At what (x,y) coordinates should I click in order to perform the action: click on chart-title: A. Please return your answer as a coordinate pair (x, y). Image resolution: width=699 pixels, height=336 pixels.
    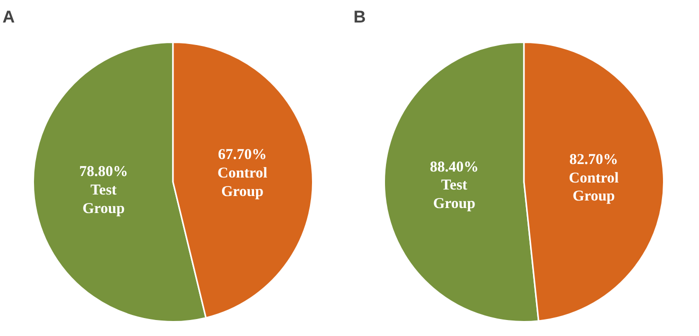
    Looking at the image, I should click on (8, 17).